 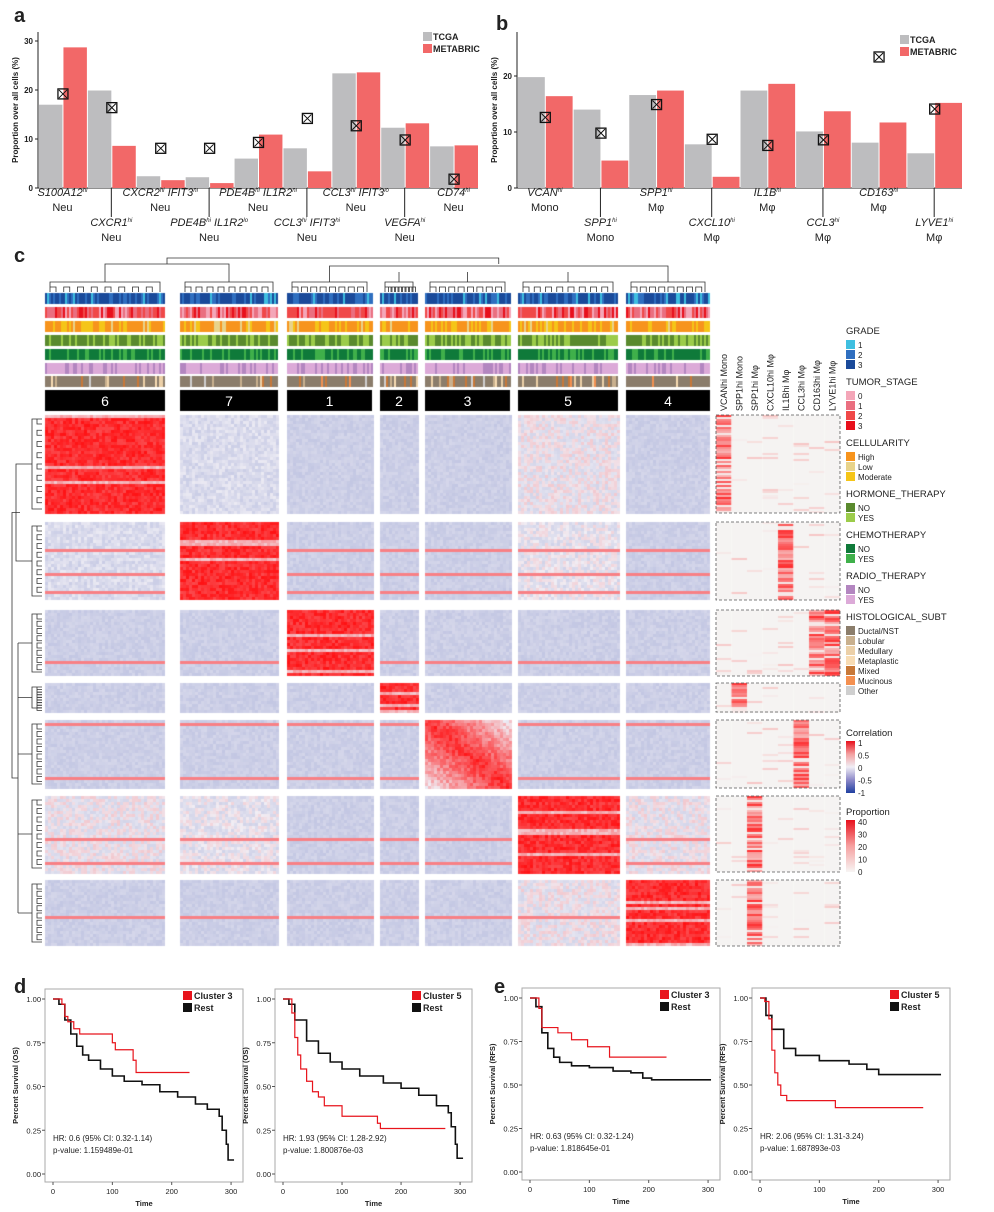 What do you see at coordinates (399, 401) in the screenshot?
I see `cluster-label: 2` at bounding box center [399, 401].